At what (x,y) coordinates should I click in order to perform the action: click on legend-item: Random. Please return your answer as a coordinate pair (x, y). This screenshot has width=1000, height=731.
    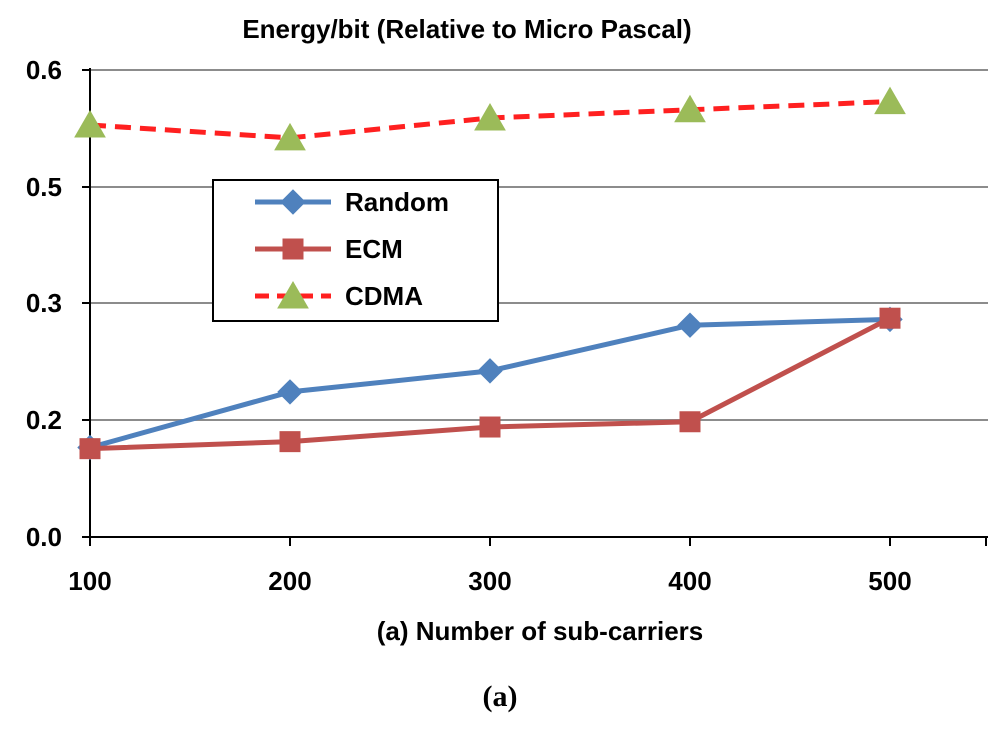
    Looking at the image, I should click on (352, 202).